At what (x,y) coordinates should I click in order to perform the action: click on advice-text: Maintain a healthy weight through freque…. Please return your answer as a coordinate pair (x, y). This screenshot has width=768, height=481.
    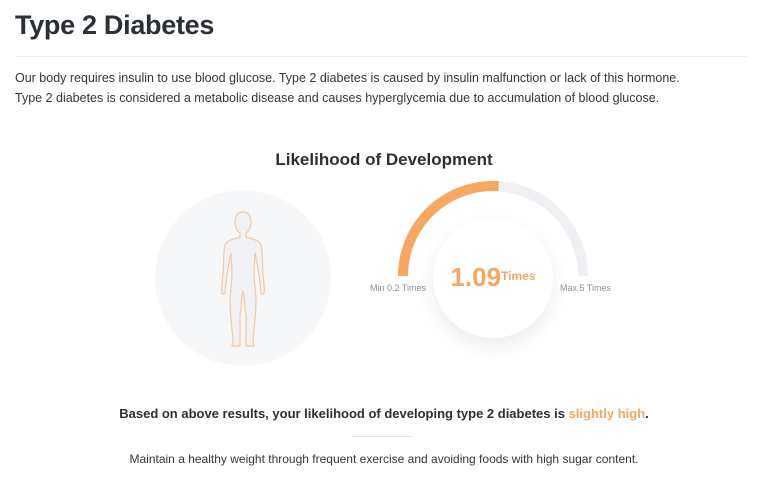
    Looking at the image, I should click on (384, 459).